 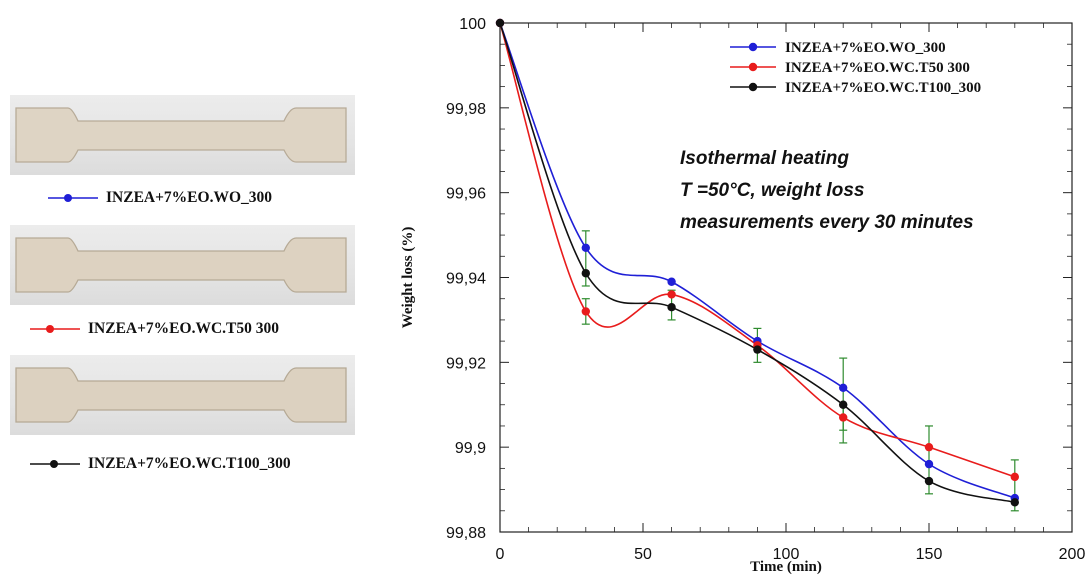 What do you see at coordinates (466, 279) in the screenshot?
I see `y-tick-label: 99,94` at bounding box center [466, 279].